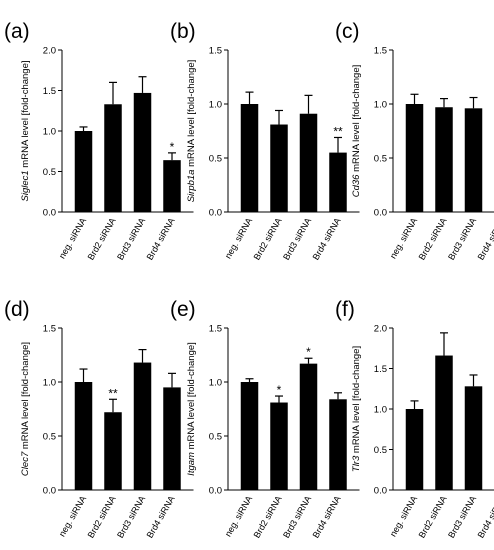 This screenshot has width=494, height=550. What do you see at coordinates (25, 185) in the screenshot?
I see `y-axis-gene-name: Siglec1` at bounding box center [25, 185].